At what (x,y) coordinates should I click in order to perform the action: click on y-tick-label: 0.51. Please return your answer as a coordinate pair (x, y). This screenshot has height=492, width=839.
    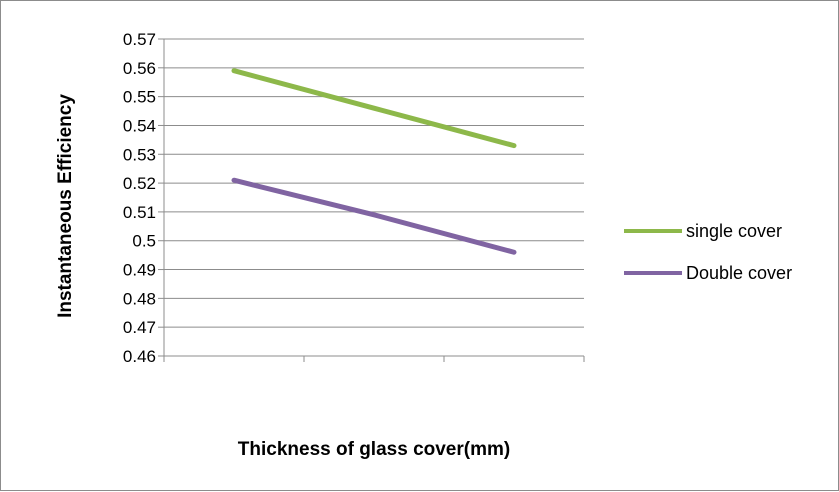
    Looking at the image, I should click on (139, 212).